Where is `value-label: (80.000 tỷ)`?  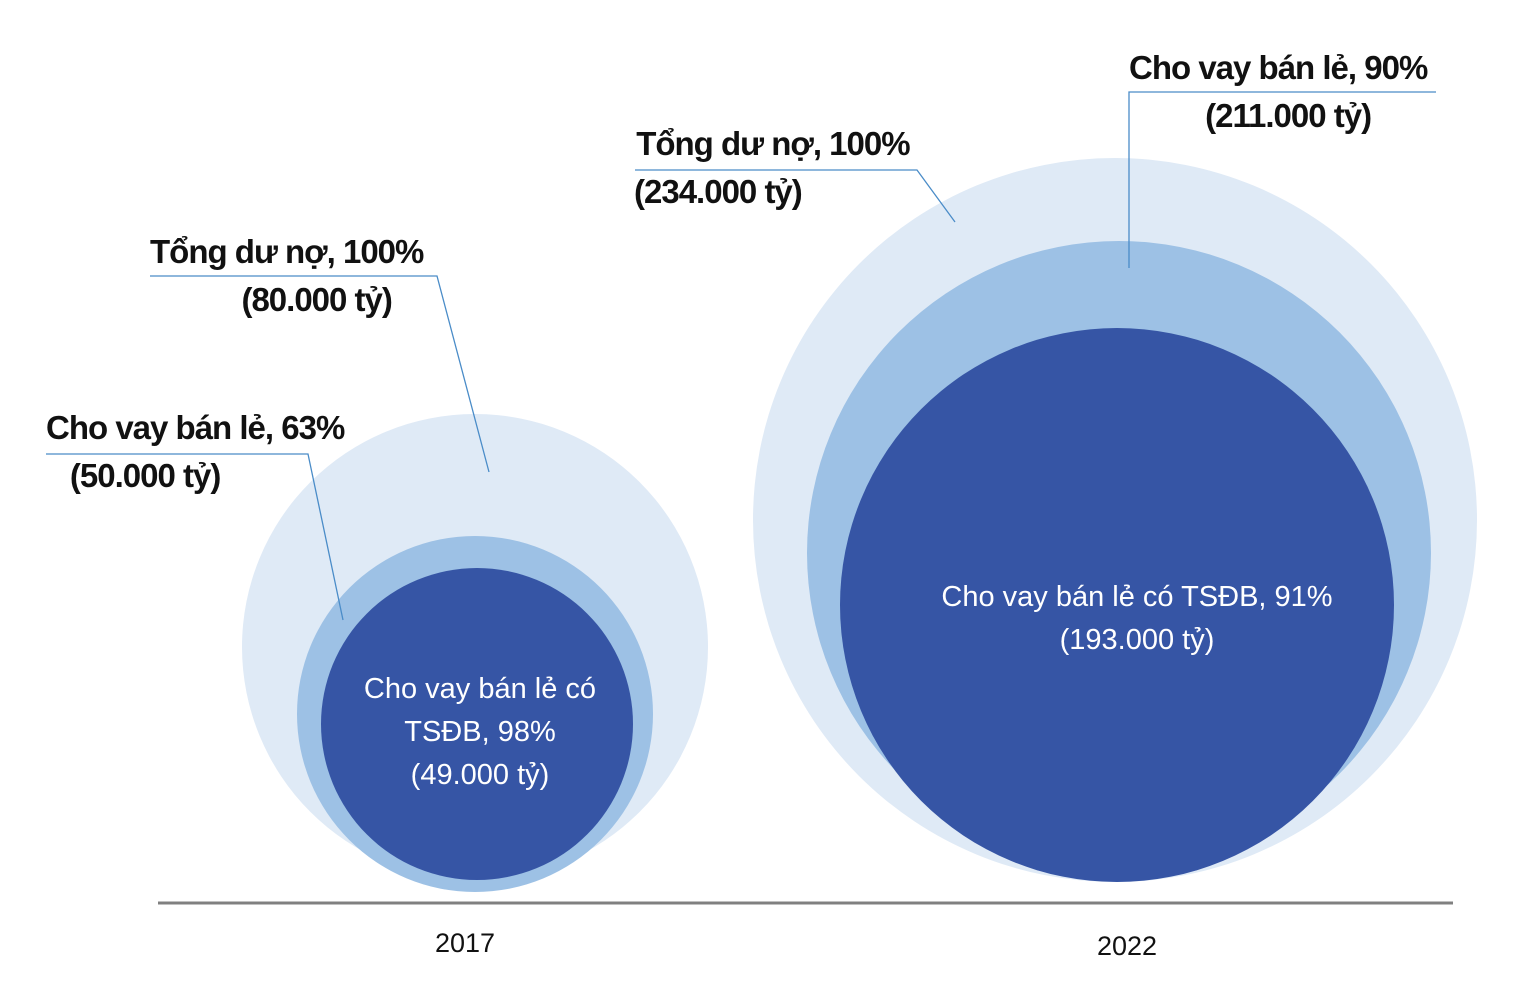
value-label: (80.000 tỷ) is located at coordinates (316, 299).